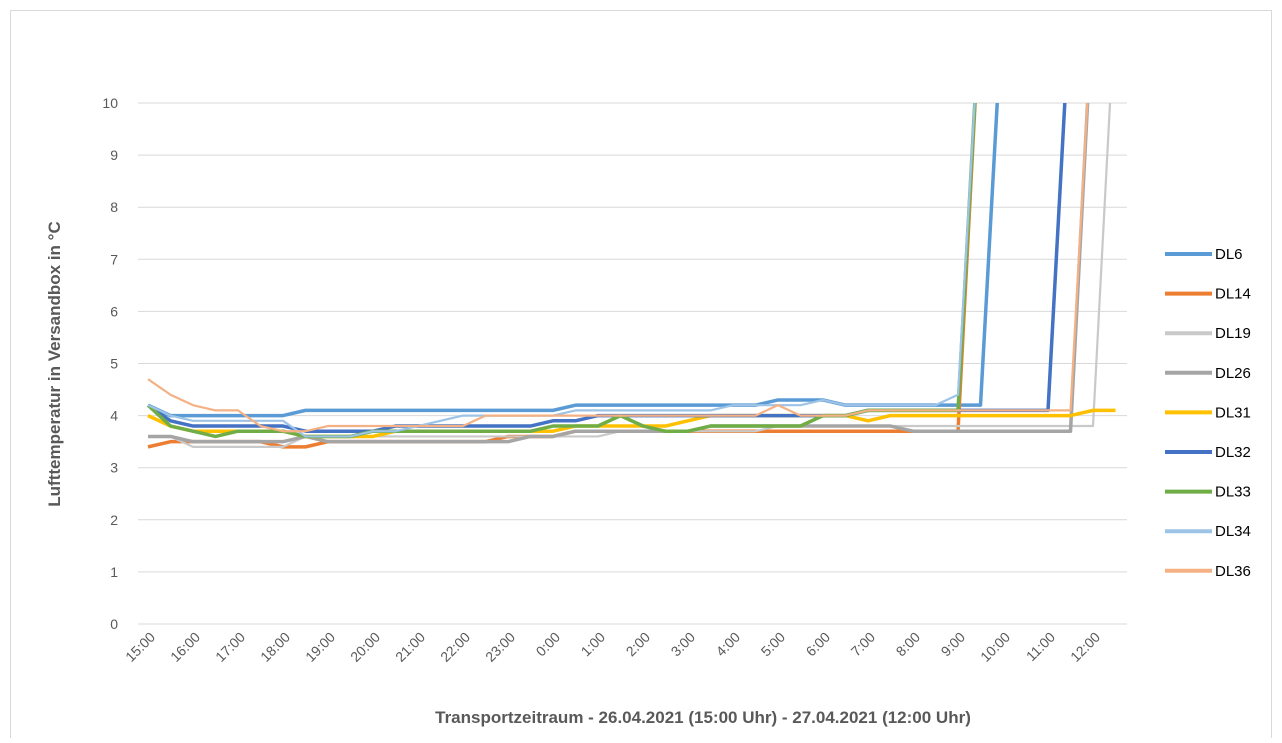 The height and width of the screenshot is (743, 1282). I want to click on y-tick-label: 1, so click(114, 572).